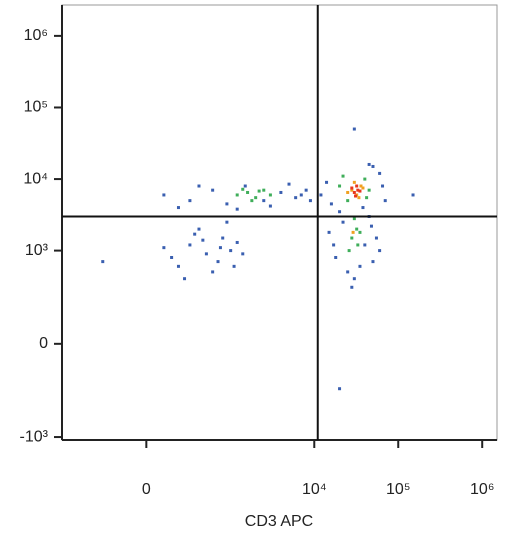 The image size is (513, 537). I want to click on y-tick-label: 10⁶, so click(36, 35).